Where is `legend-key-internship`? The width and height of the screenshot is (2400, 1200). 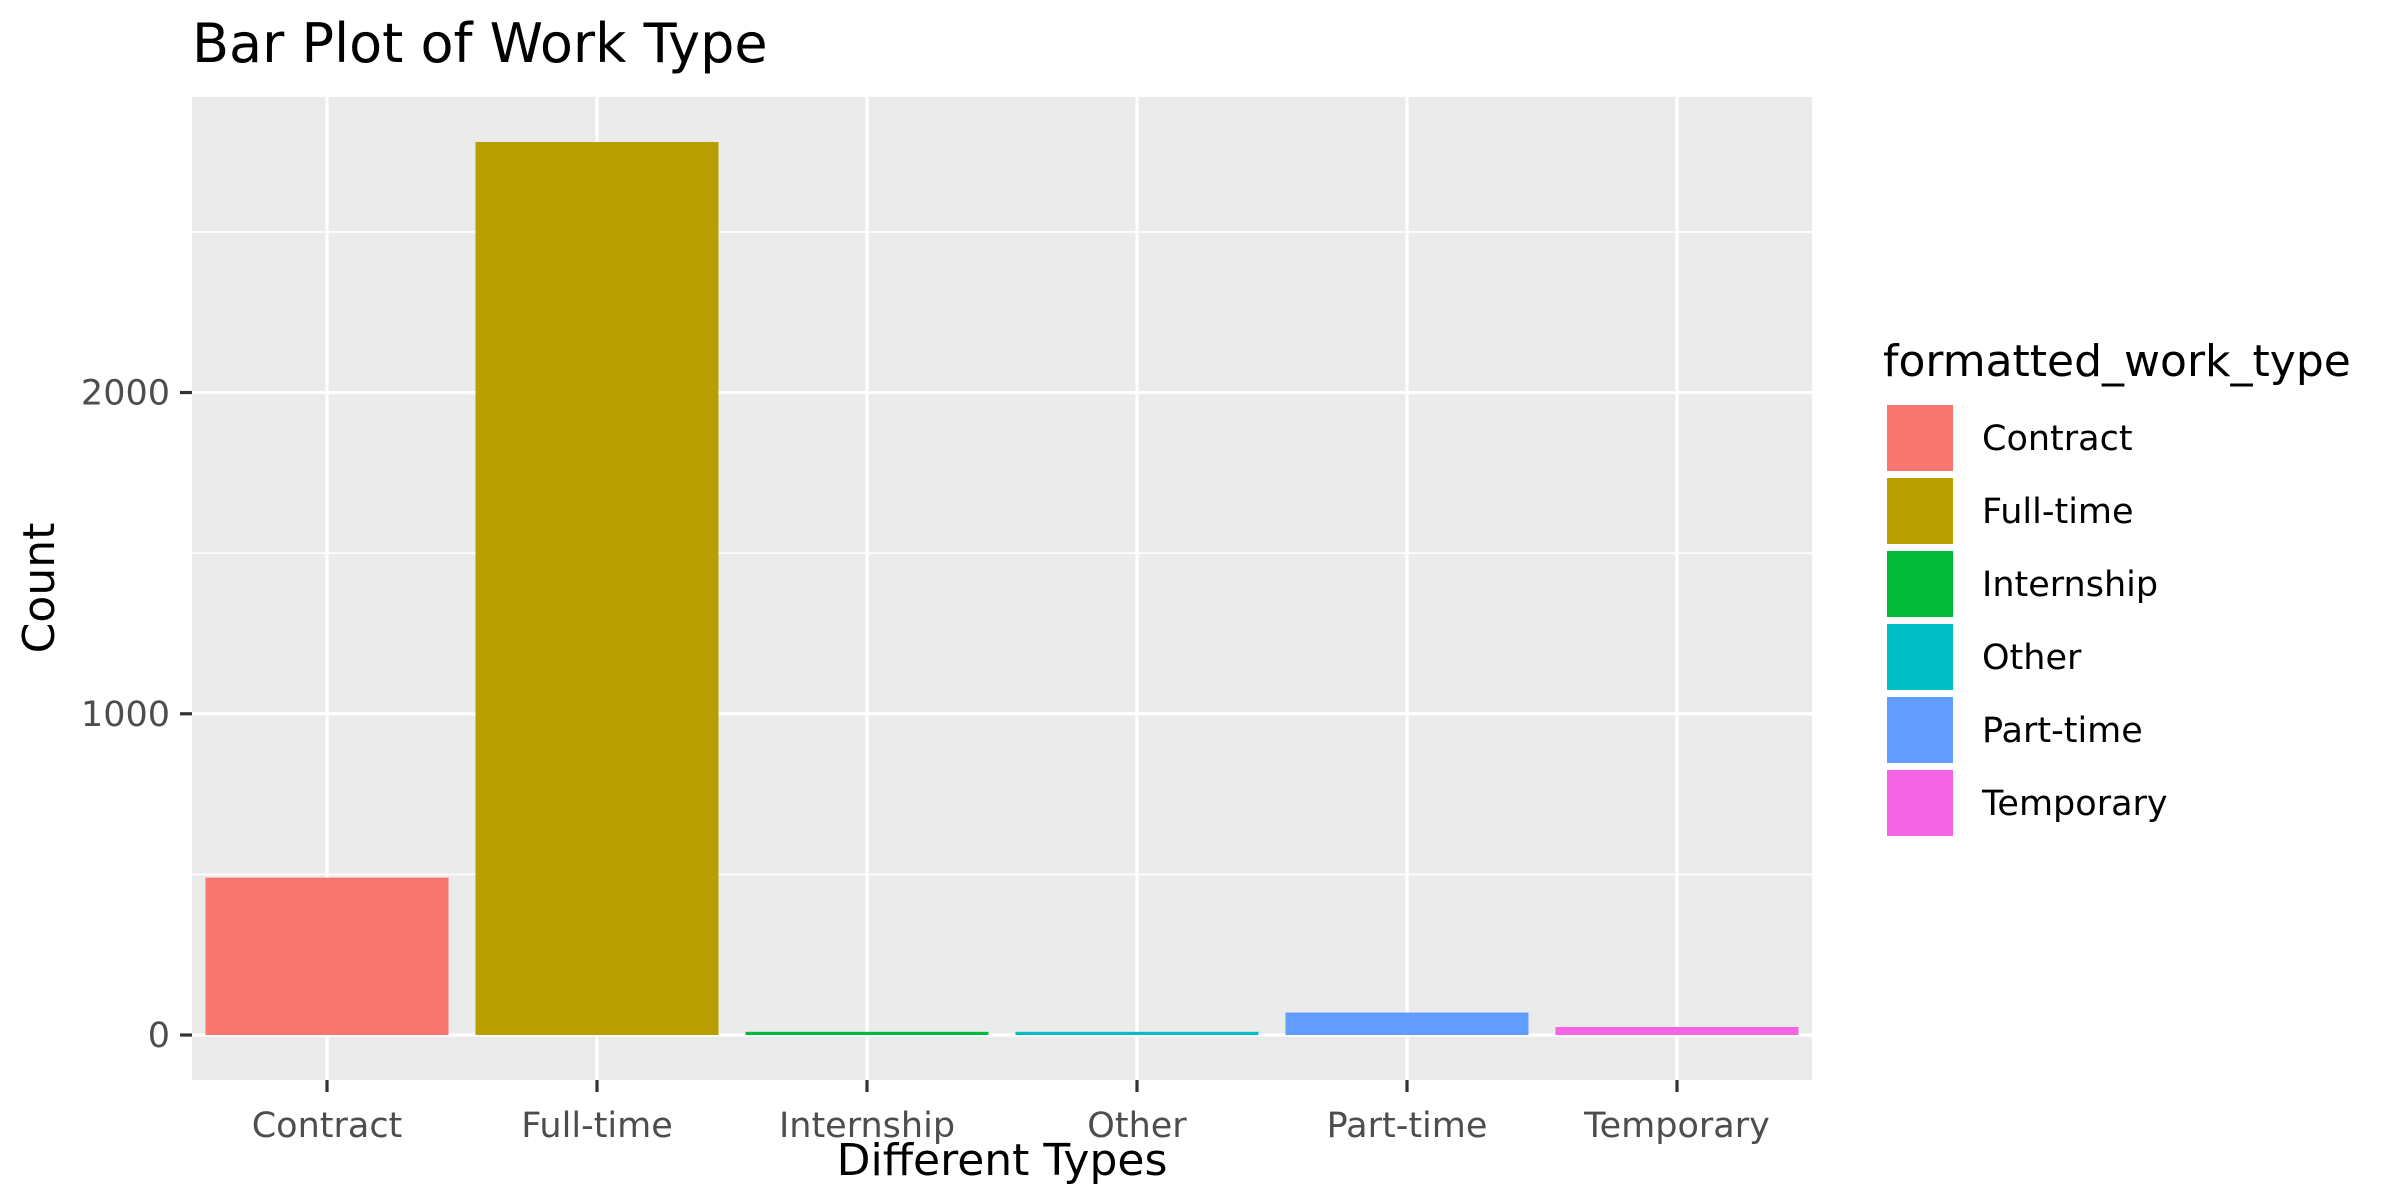 legend-key-internship is located at coordinates (1920, 584).